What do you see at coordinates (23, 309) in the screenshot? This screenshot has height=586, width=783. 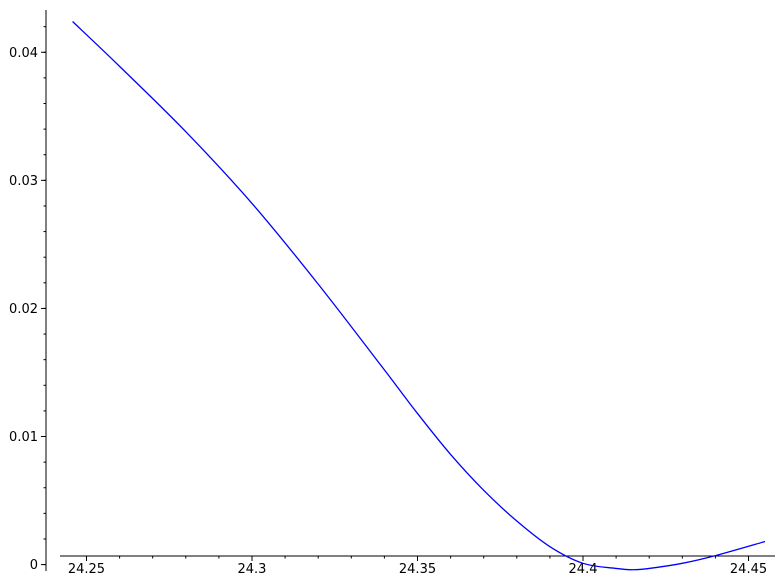 I see `y-tick-label-2: 0.02` at bounding box center [23, 309].